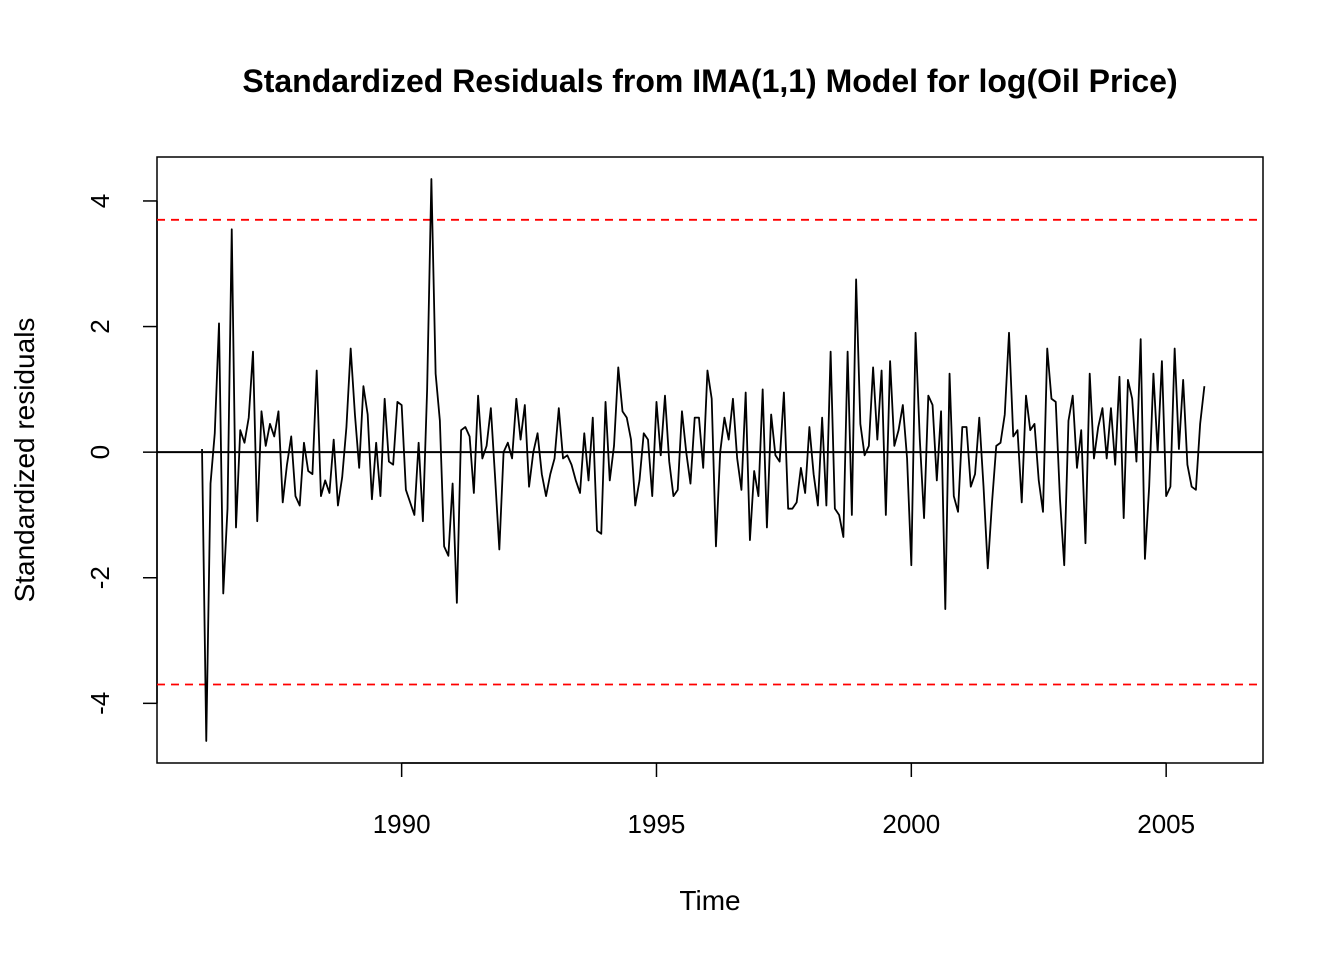 The height and width of the screenshot is (960, 1344). I want to click on y-tick-label: 0, so click(100, 452).